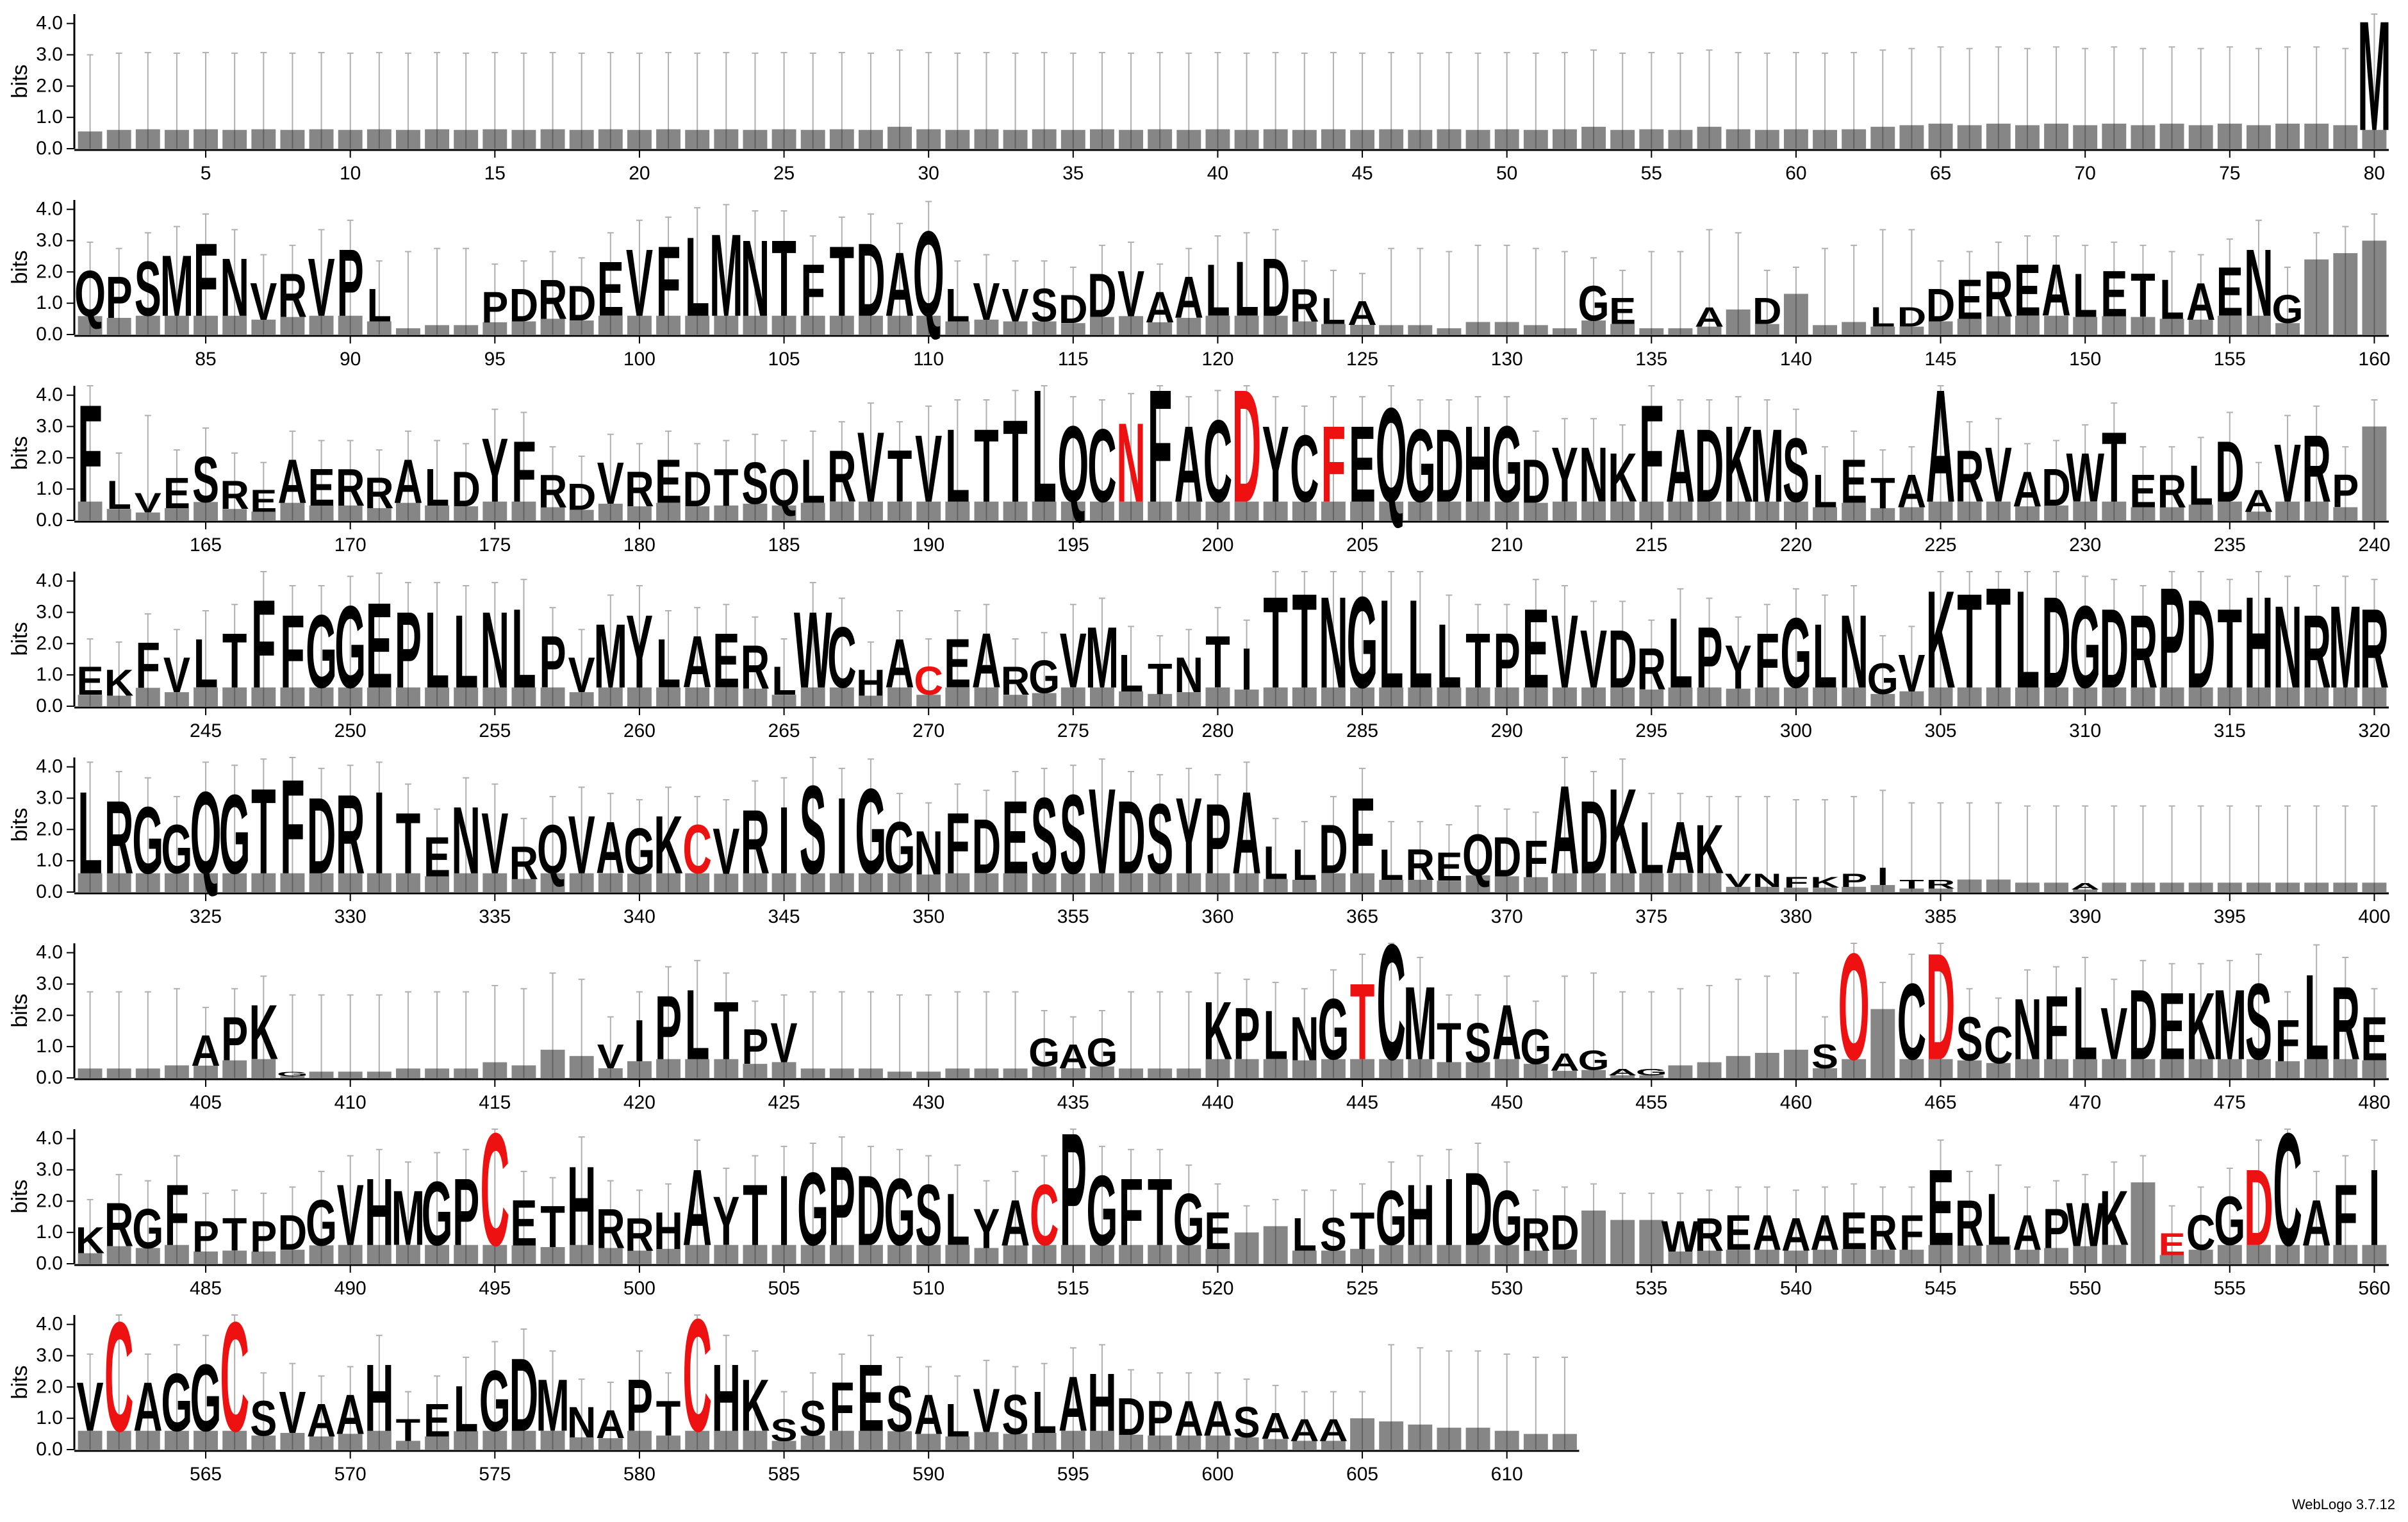 The image size is (2408, 1522). I want to click on y-tick-label: 1.0, so click(49, 1232).